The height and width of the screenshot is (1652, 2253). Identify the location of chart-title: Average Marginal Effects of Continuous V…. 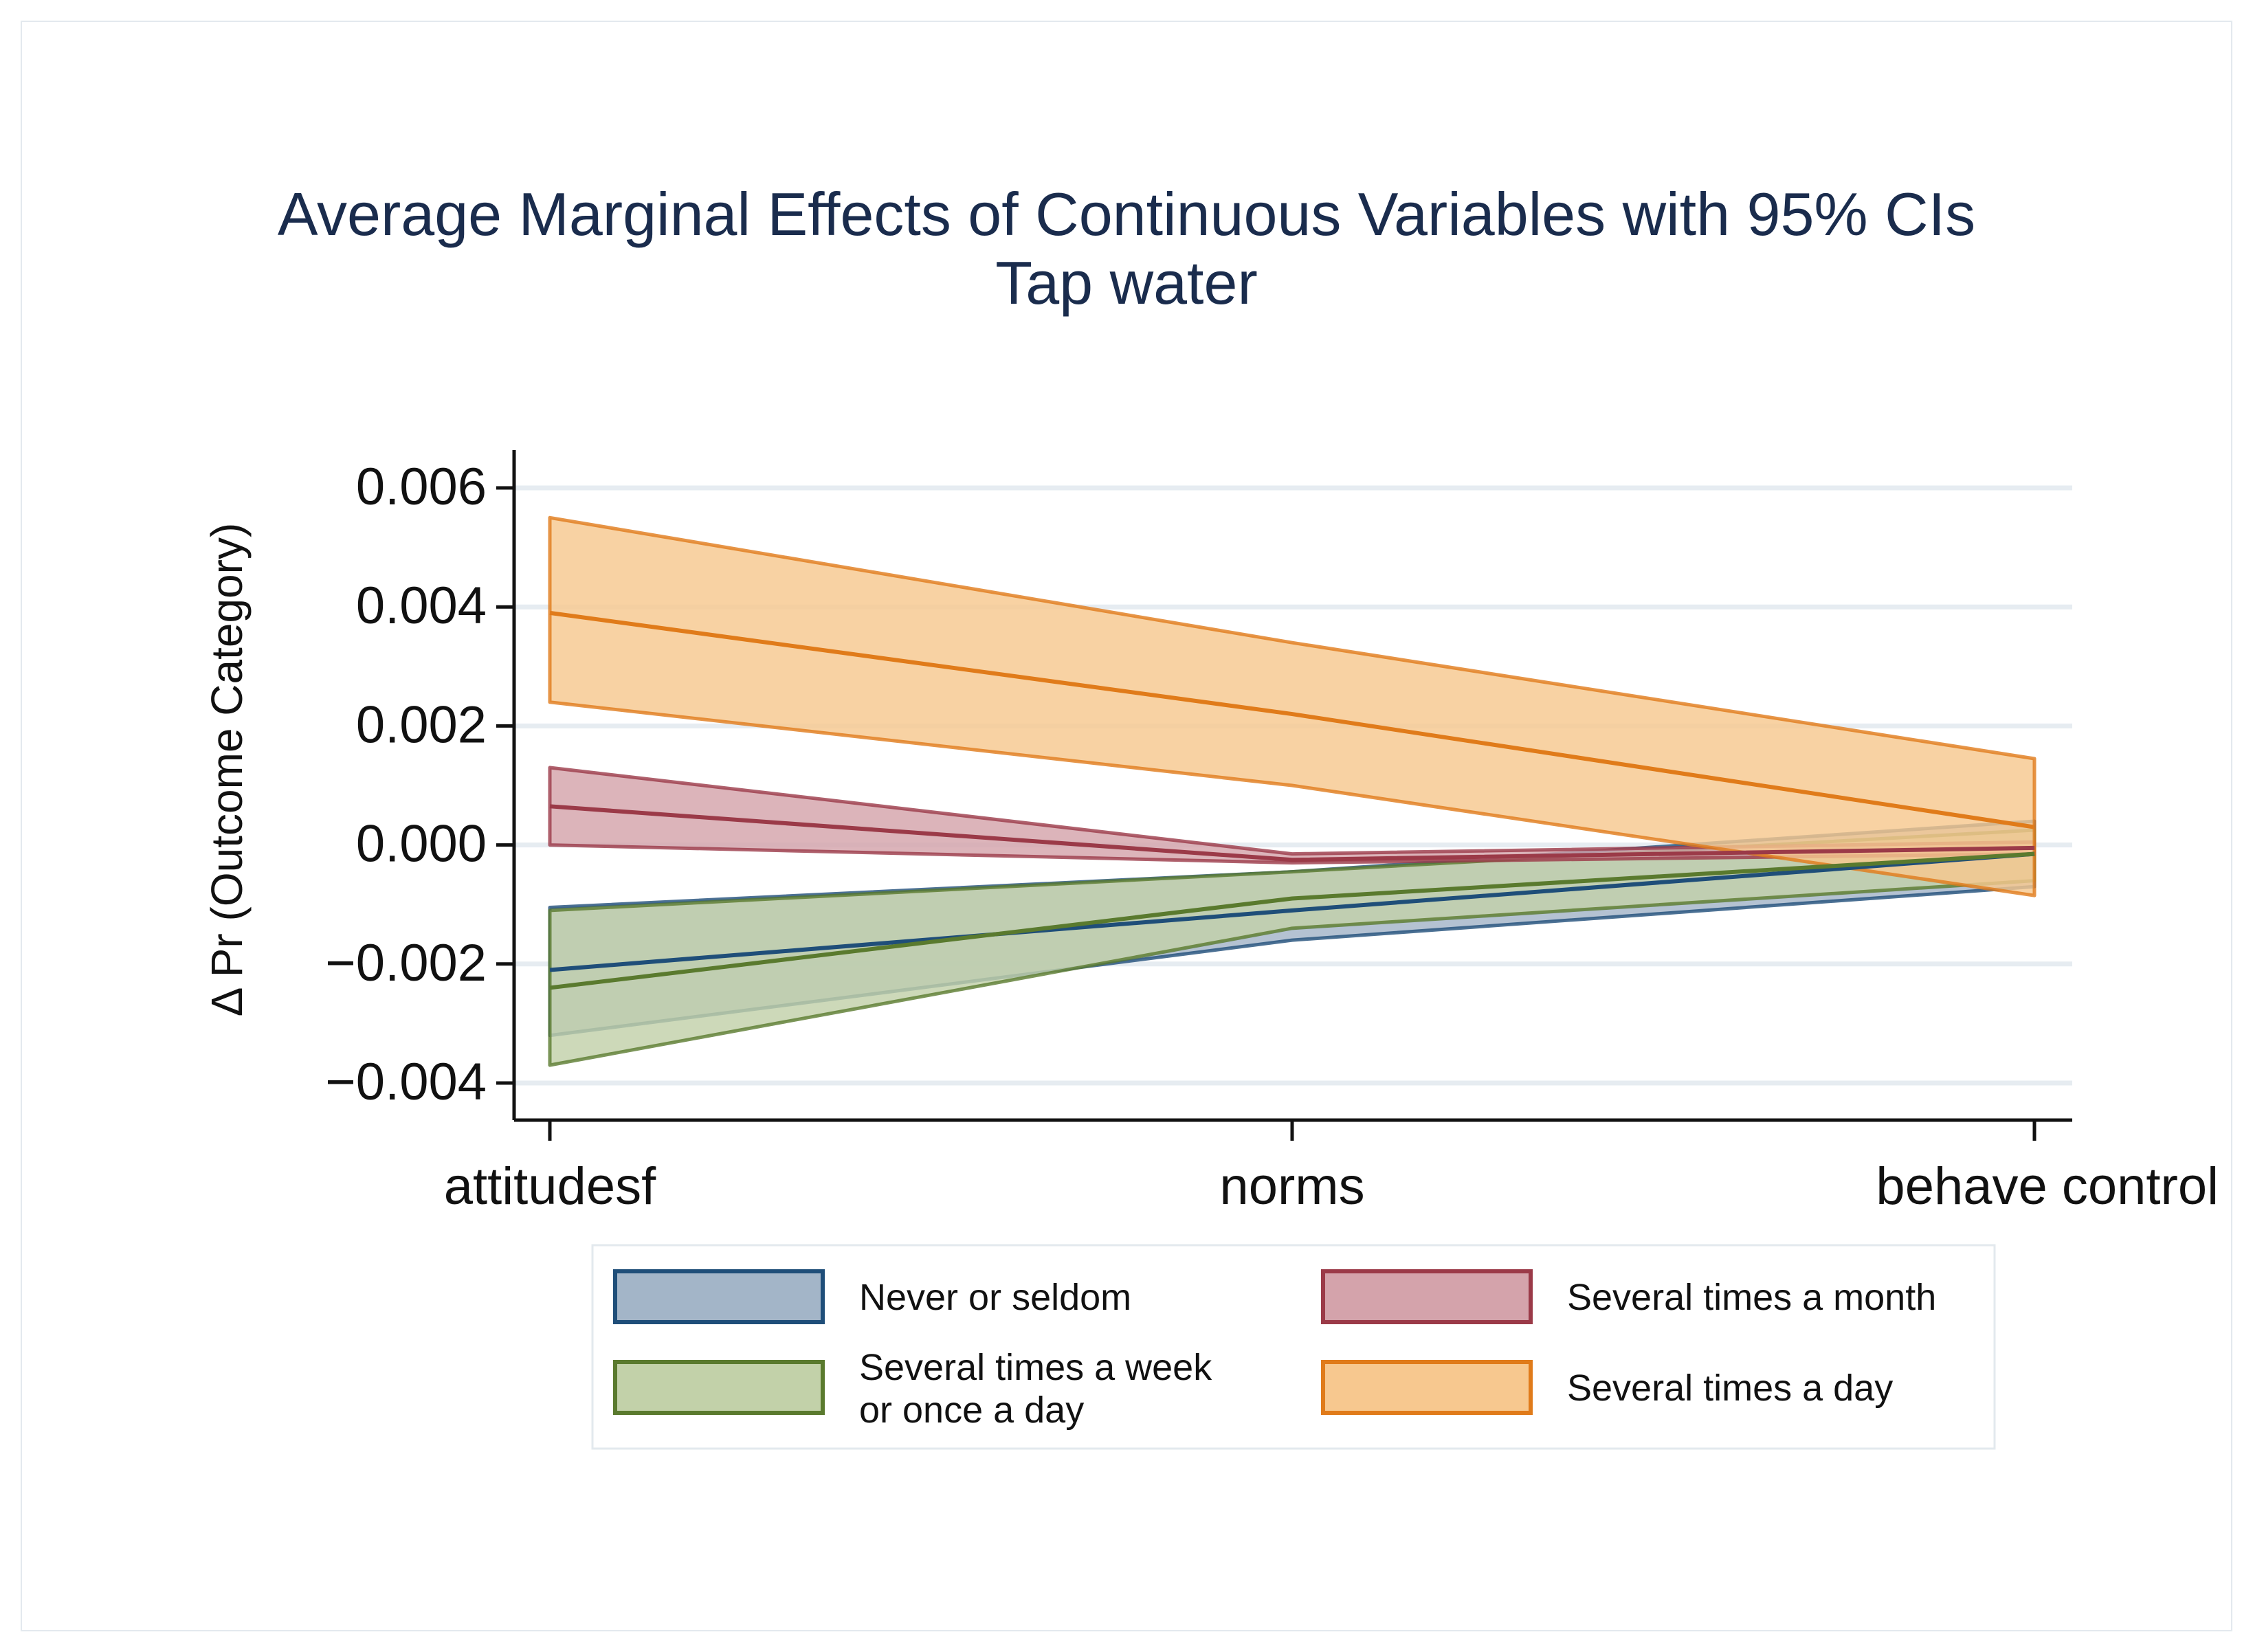
(1126, 214).